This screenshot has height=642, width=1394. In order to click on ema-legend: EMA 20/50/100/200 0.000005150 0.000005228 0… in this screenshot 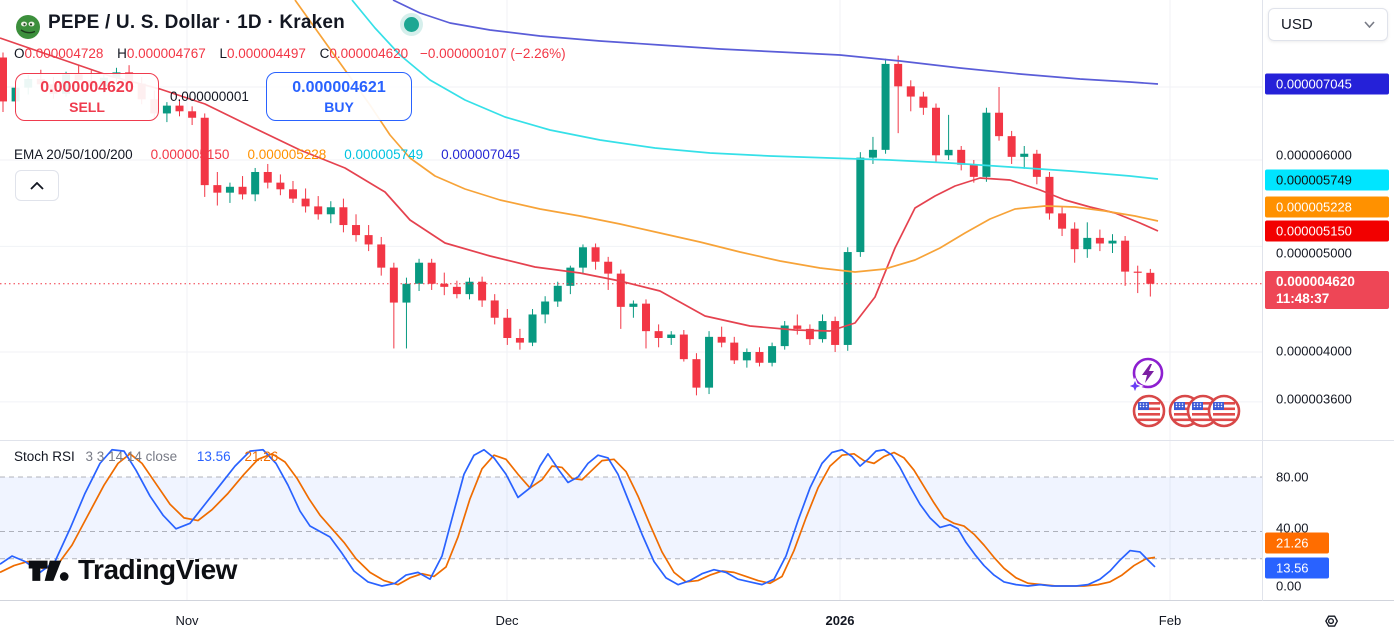, I will do `click(267, 154)`.